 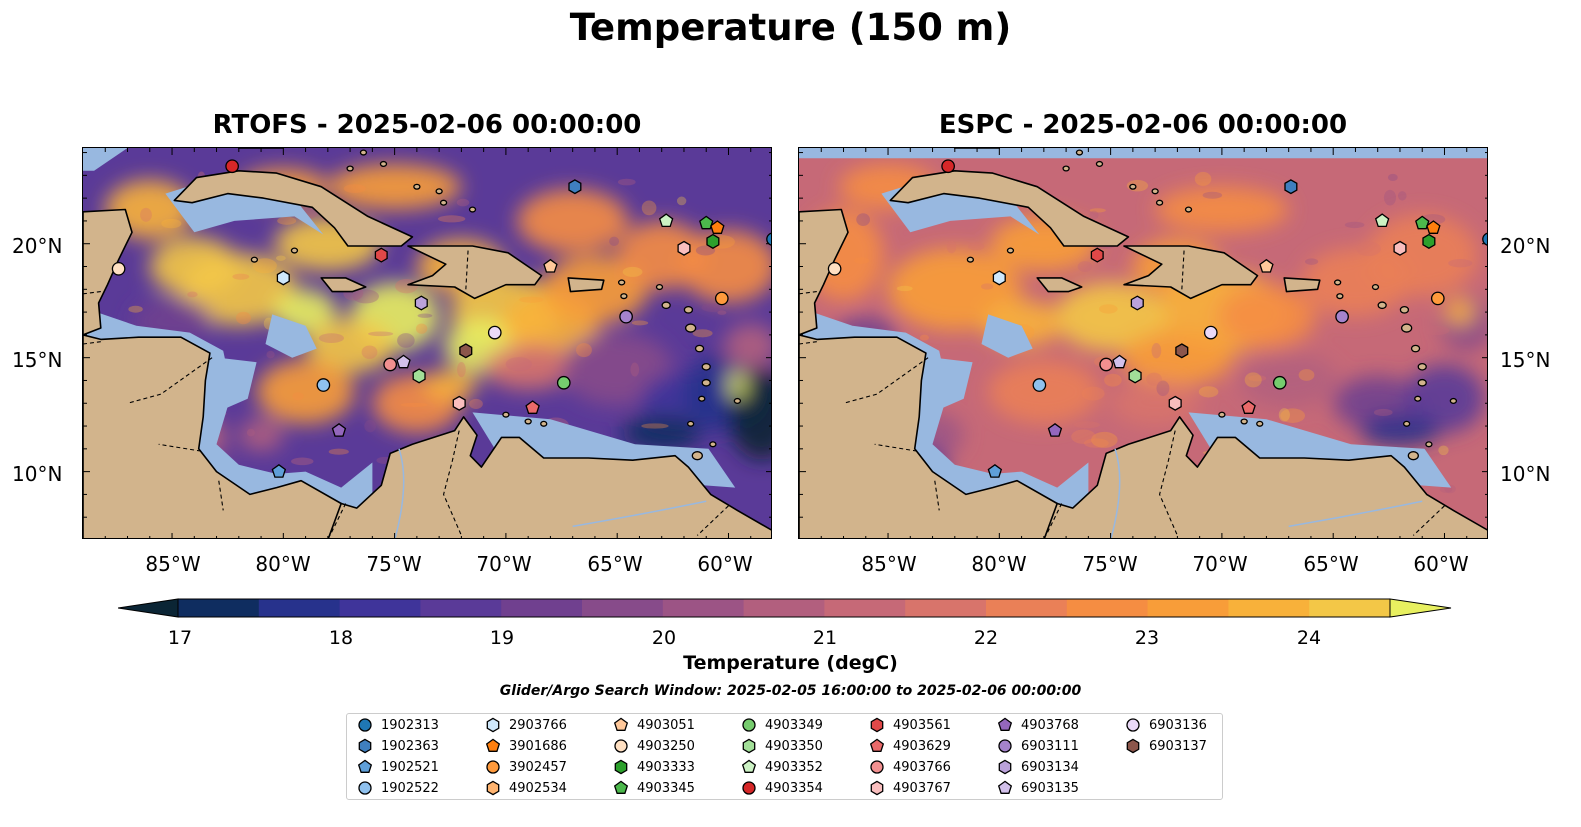 I want to click on colorbar-label: Temperature (degC), so click(x=790, y=663).